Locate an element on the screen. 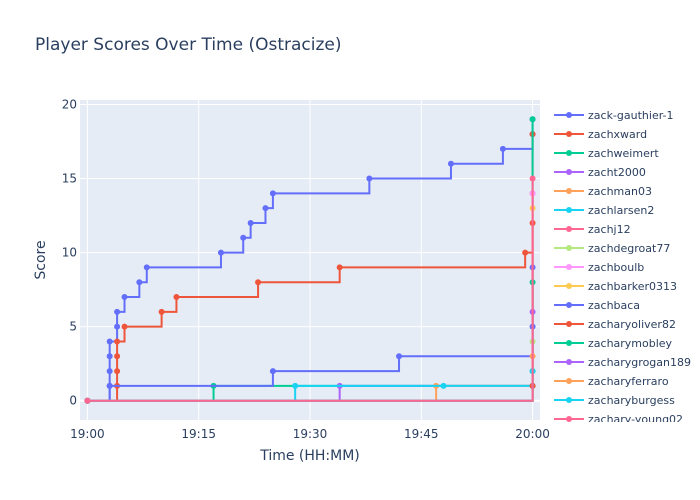 This screenshot has width=700, height=500. y-tick-label: 15 is located at coordinates (69, 179).